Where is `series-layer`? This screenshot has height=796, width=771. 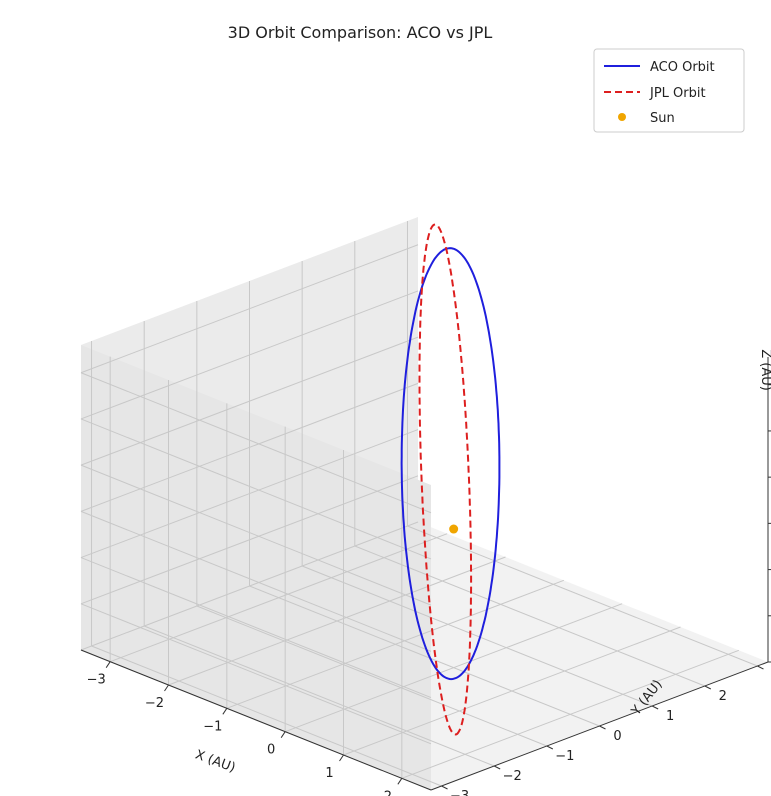
series-layer is located at coordinates (450, 479).